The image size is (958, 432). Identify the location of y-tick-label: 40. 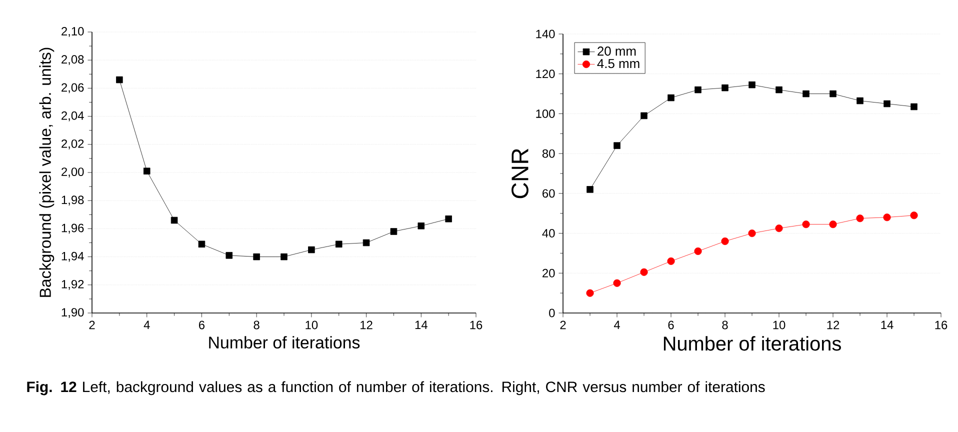
(548, 233).